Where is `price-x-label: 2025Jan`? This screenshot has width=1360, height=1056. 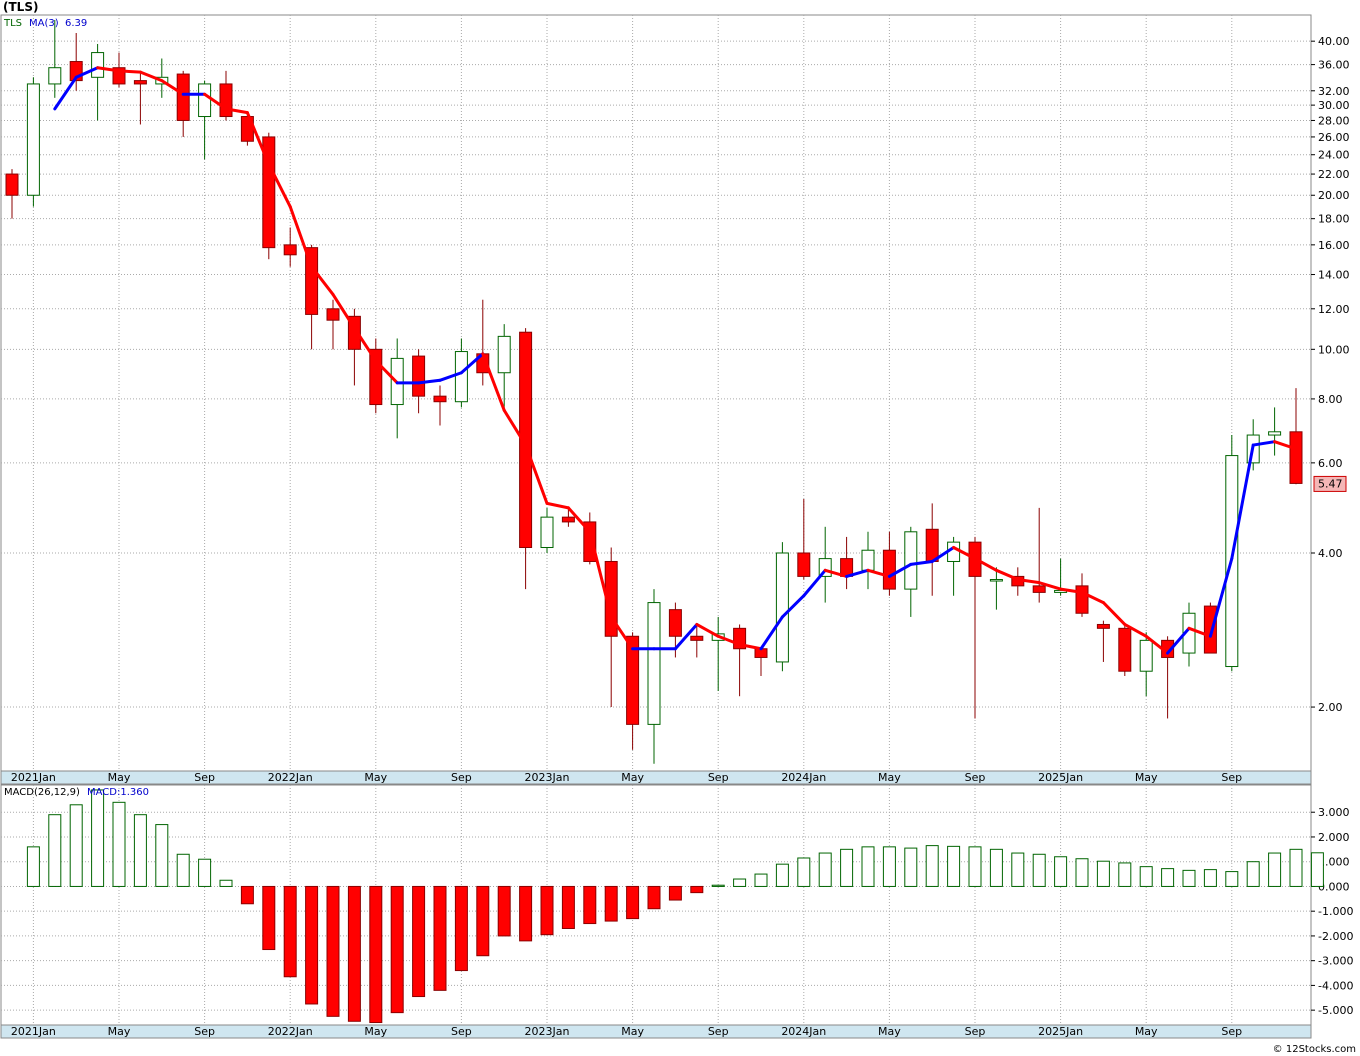
price-x-label: 2025Jan is located at coordinates (1060, 777).